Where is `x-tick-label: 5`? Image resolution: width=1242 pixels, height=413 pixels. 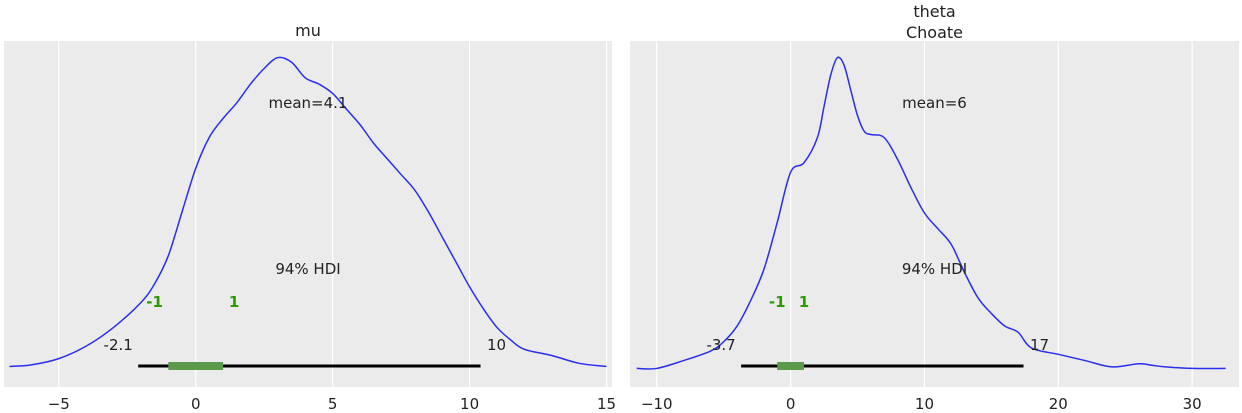 x-tick-label: 5 is located at coordinates (333, 404).